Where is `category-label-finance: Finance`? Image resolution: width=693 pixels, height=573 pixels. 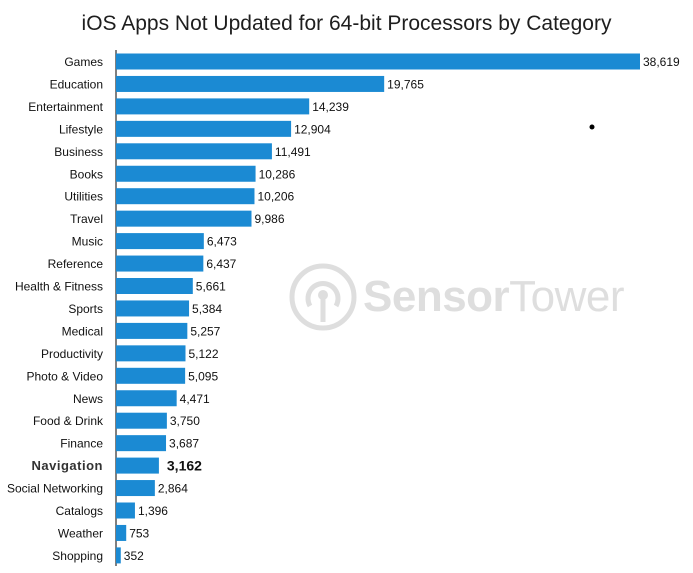 category-label-finance: Finance is located at coordinates (81, 444).